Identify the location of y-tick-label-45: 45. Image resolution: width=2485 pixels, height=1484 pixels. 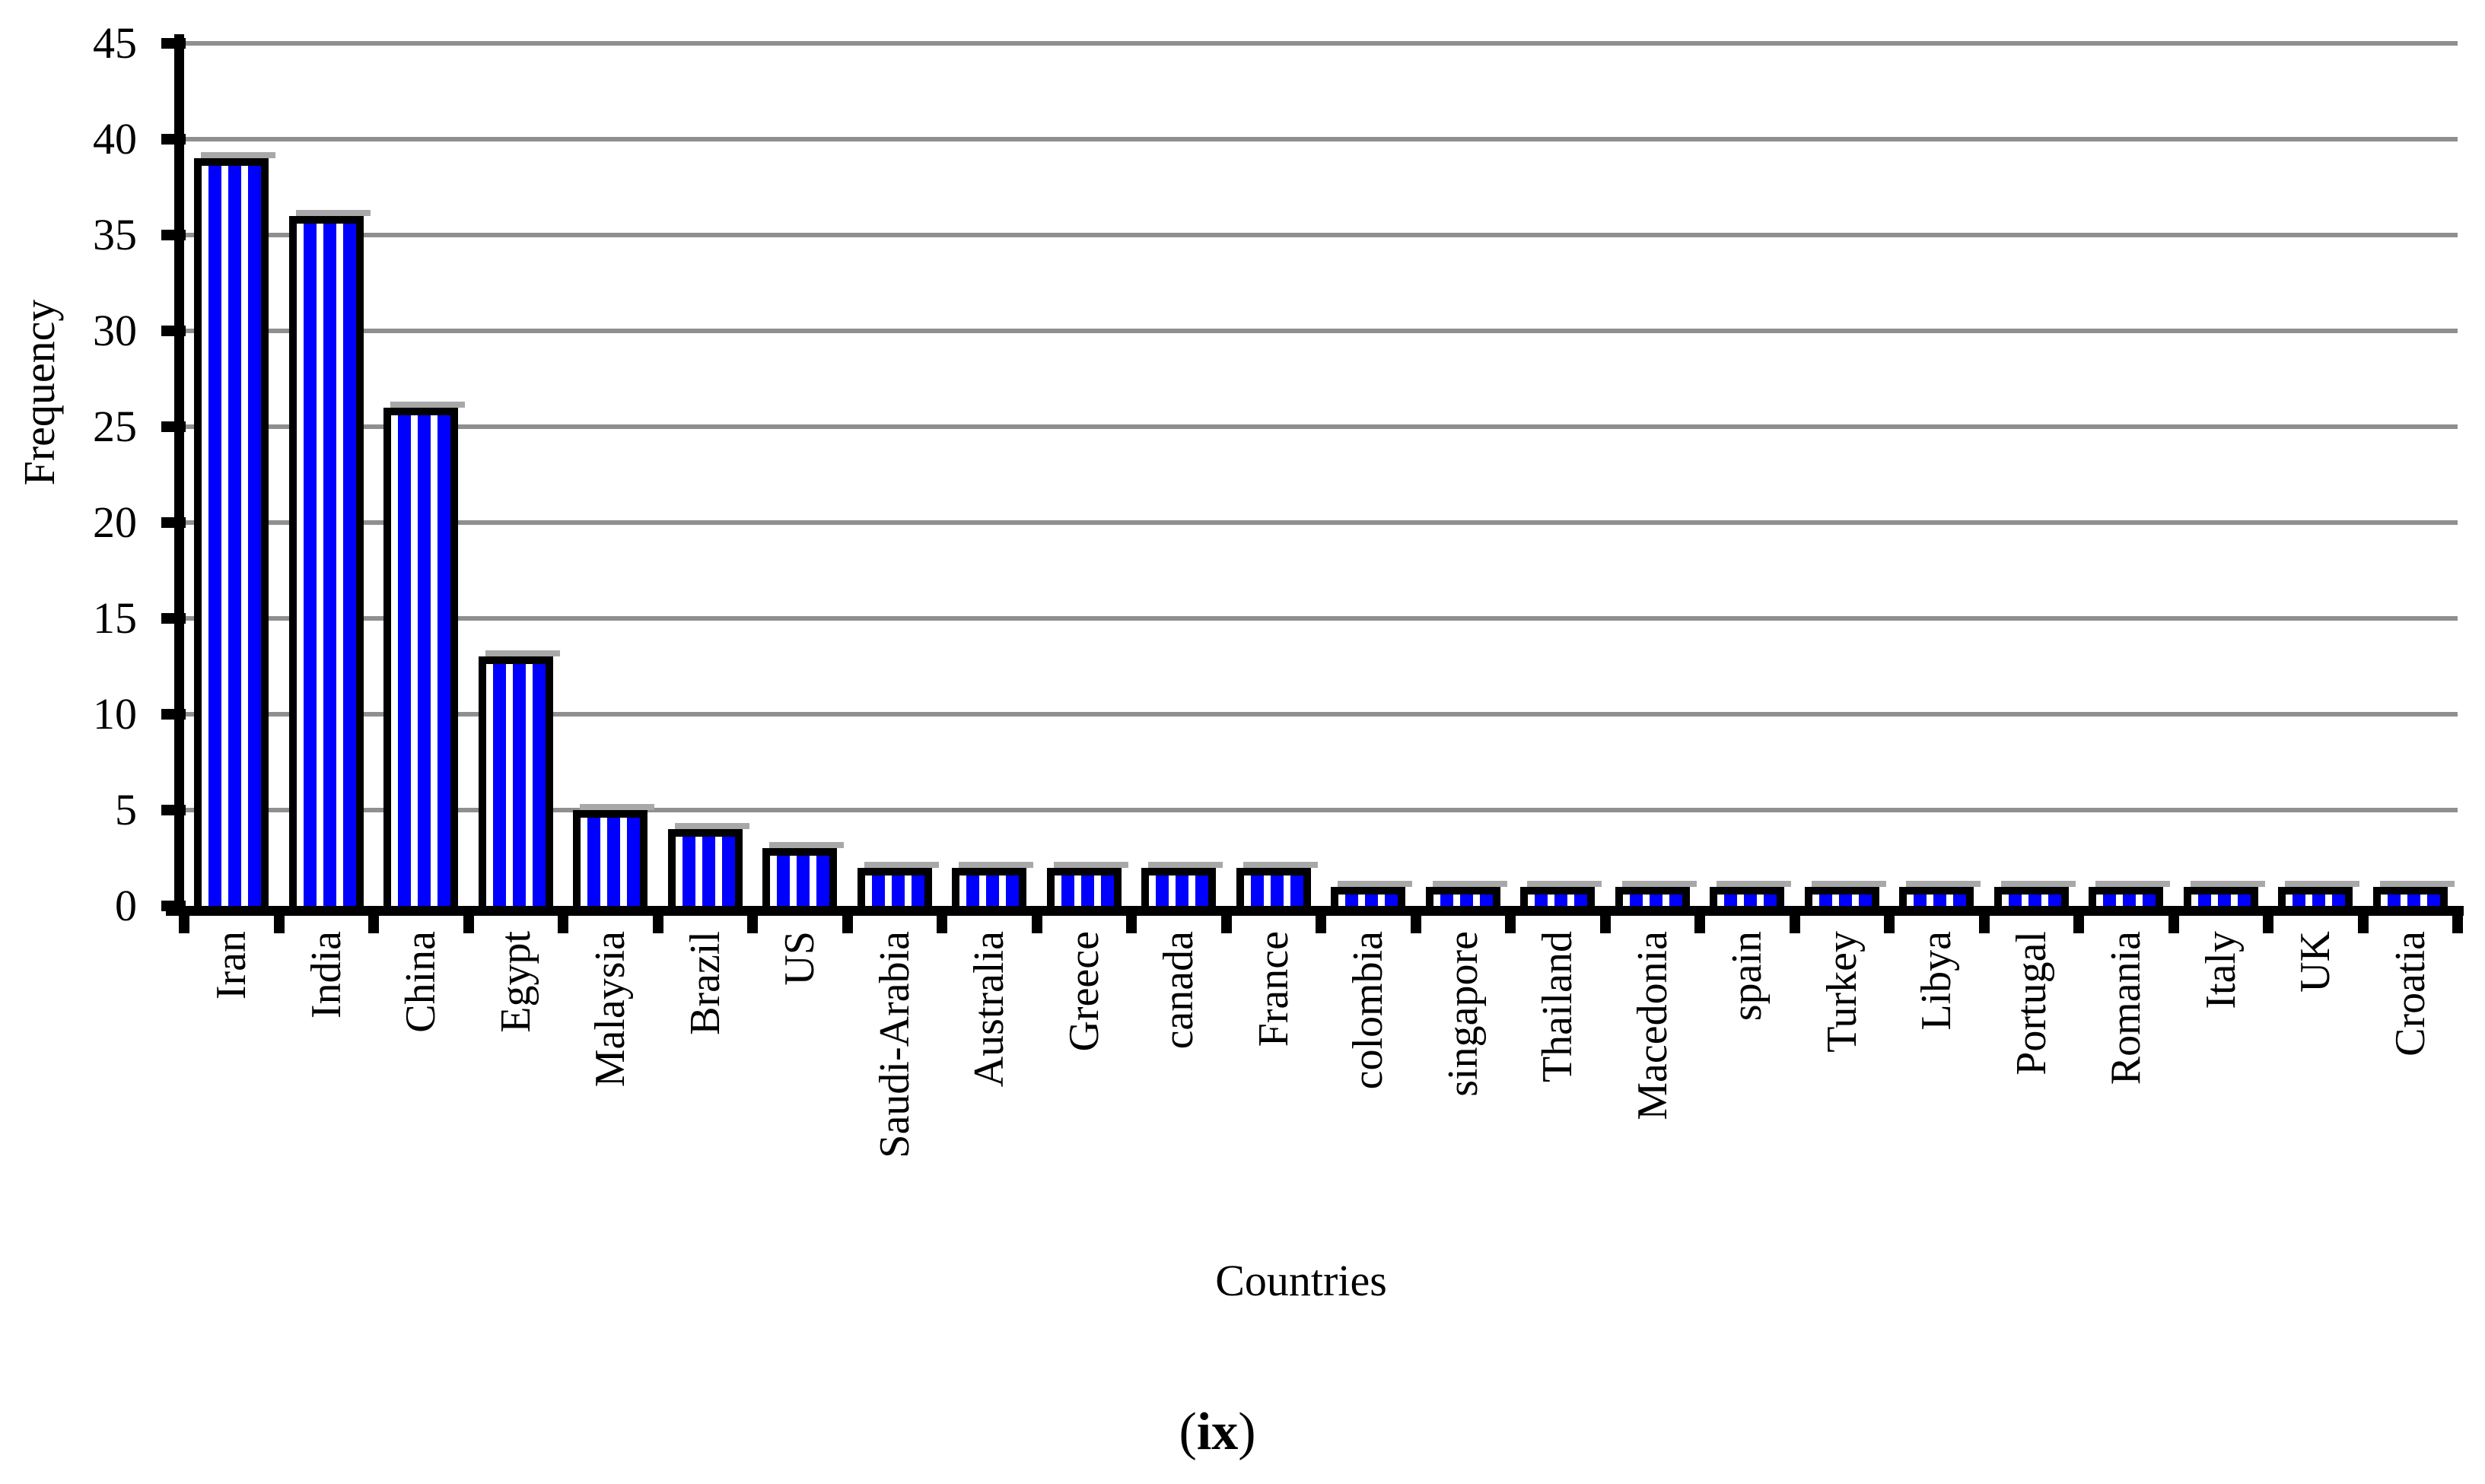
(115, 43).